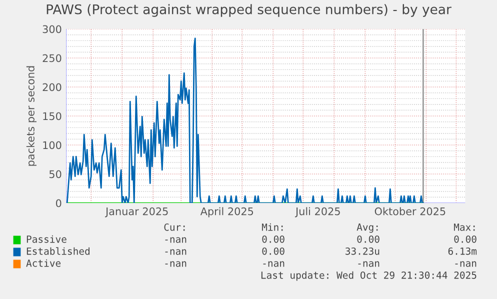  Describe the element at coordinates (462, 251) in the screenshot. I see `text: 6.13m` at that location.